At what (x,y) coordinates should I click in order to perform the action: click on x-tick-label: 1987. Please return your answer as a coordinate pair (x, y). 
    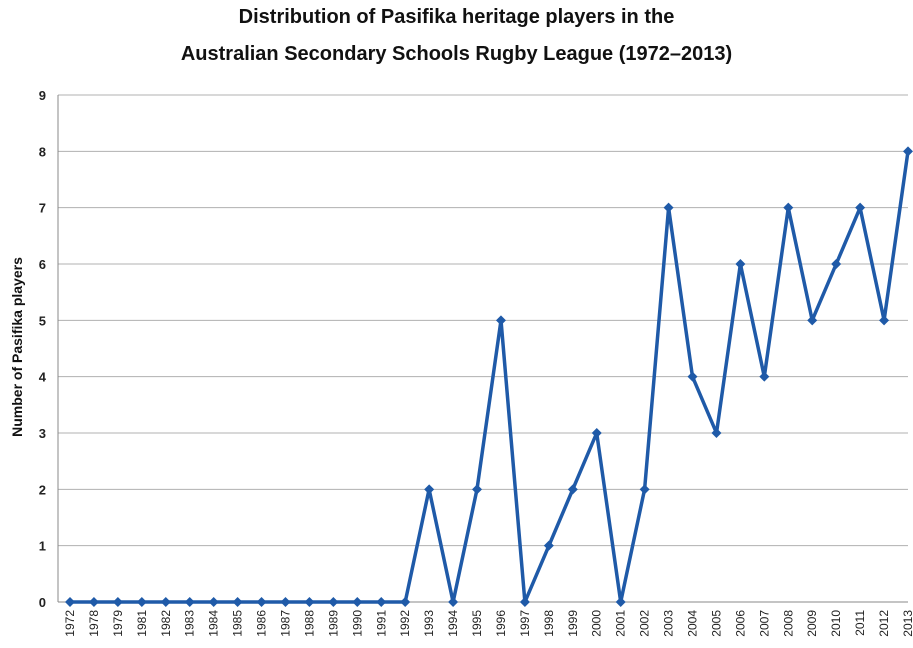
    Looking at the image, I should click on (285, 623).